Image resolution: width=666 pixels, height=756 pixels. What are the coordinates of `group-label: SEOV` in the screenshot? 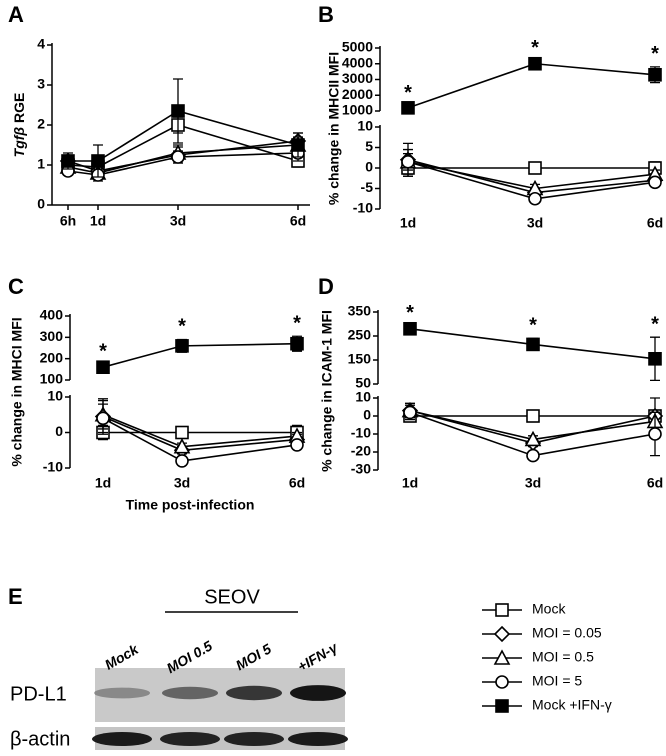 It's located at (232, 597).